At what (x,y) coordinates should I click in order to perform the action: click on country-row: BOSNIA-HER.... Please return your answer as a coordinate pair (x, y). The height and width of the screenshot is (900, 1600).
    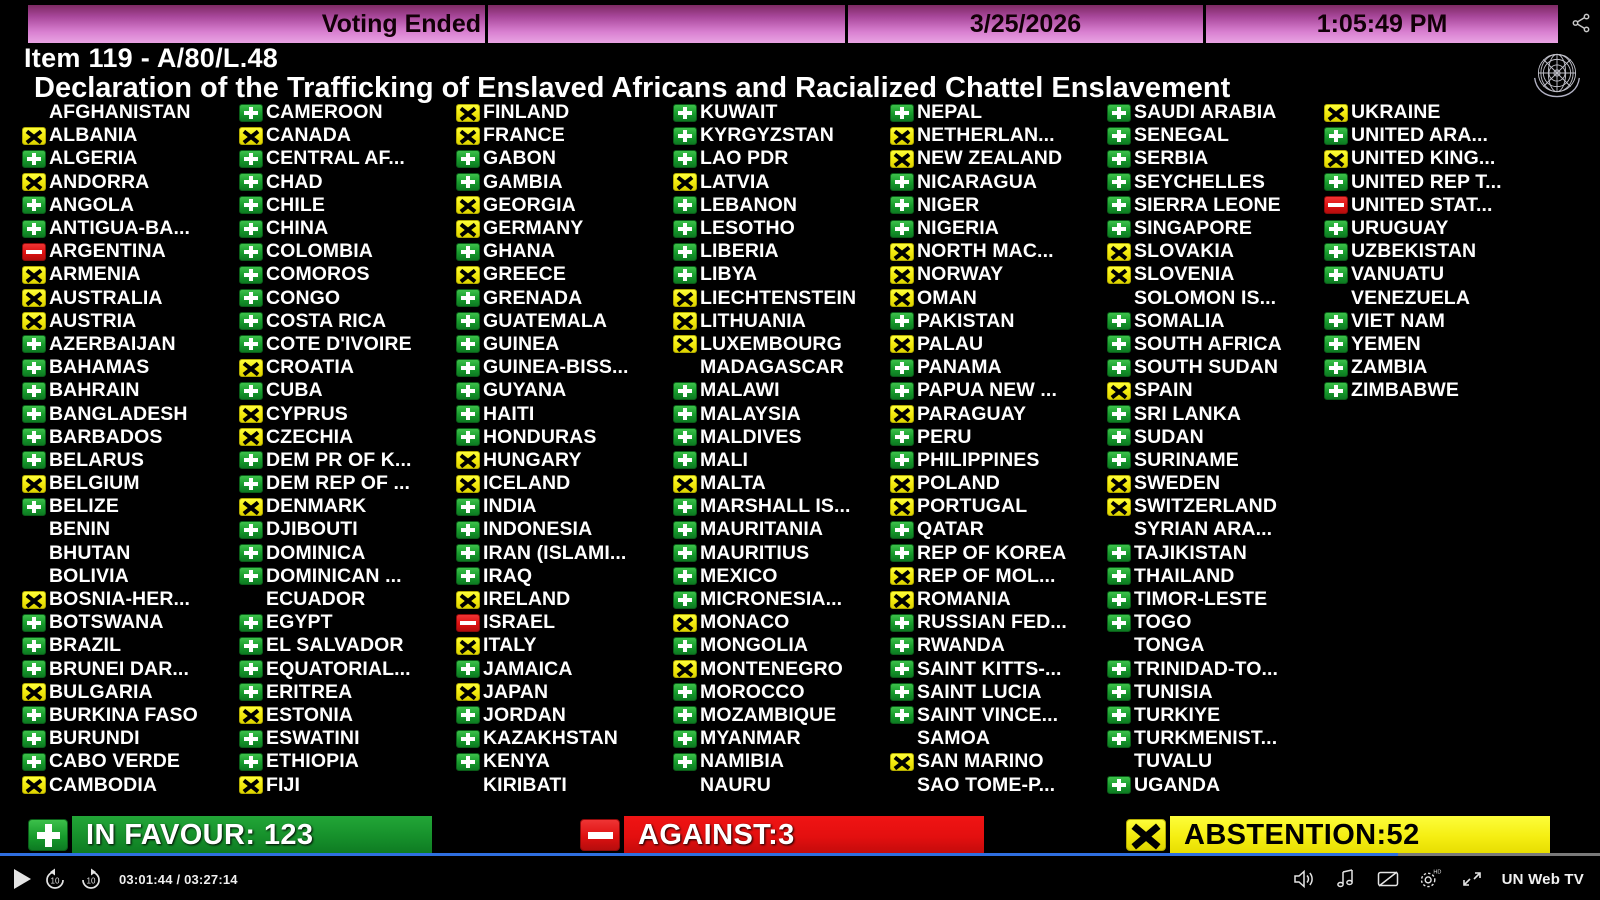
    Looking at the image, I should click on (130, 599).